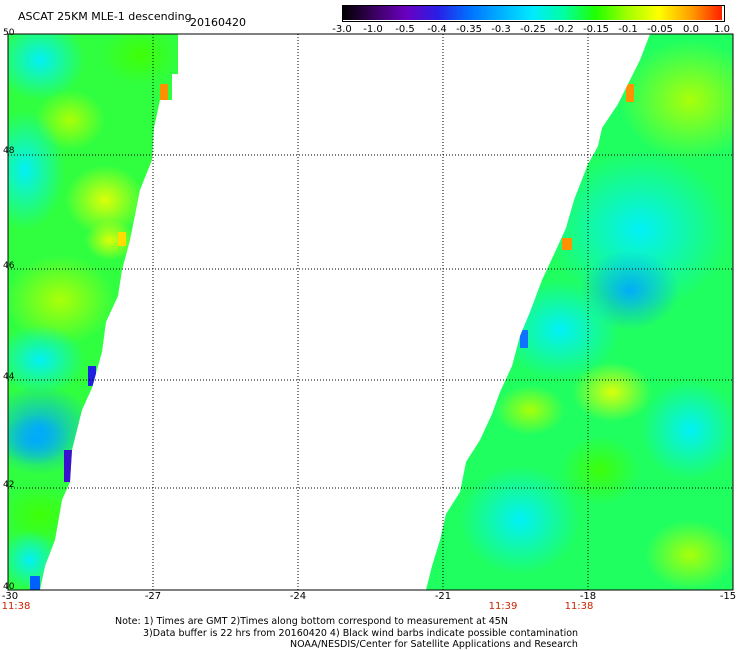  I want to click on colorbar-tick-label: -3.0, so click(342, 29).